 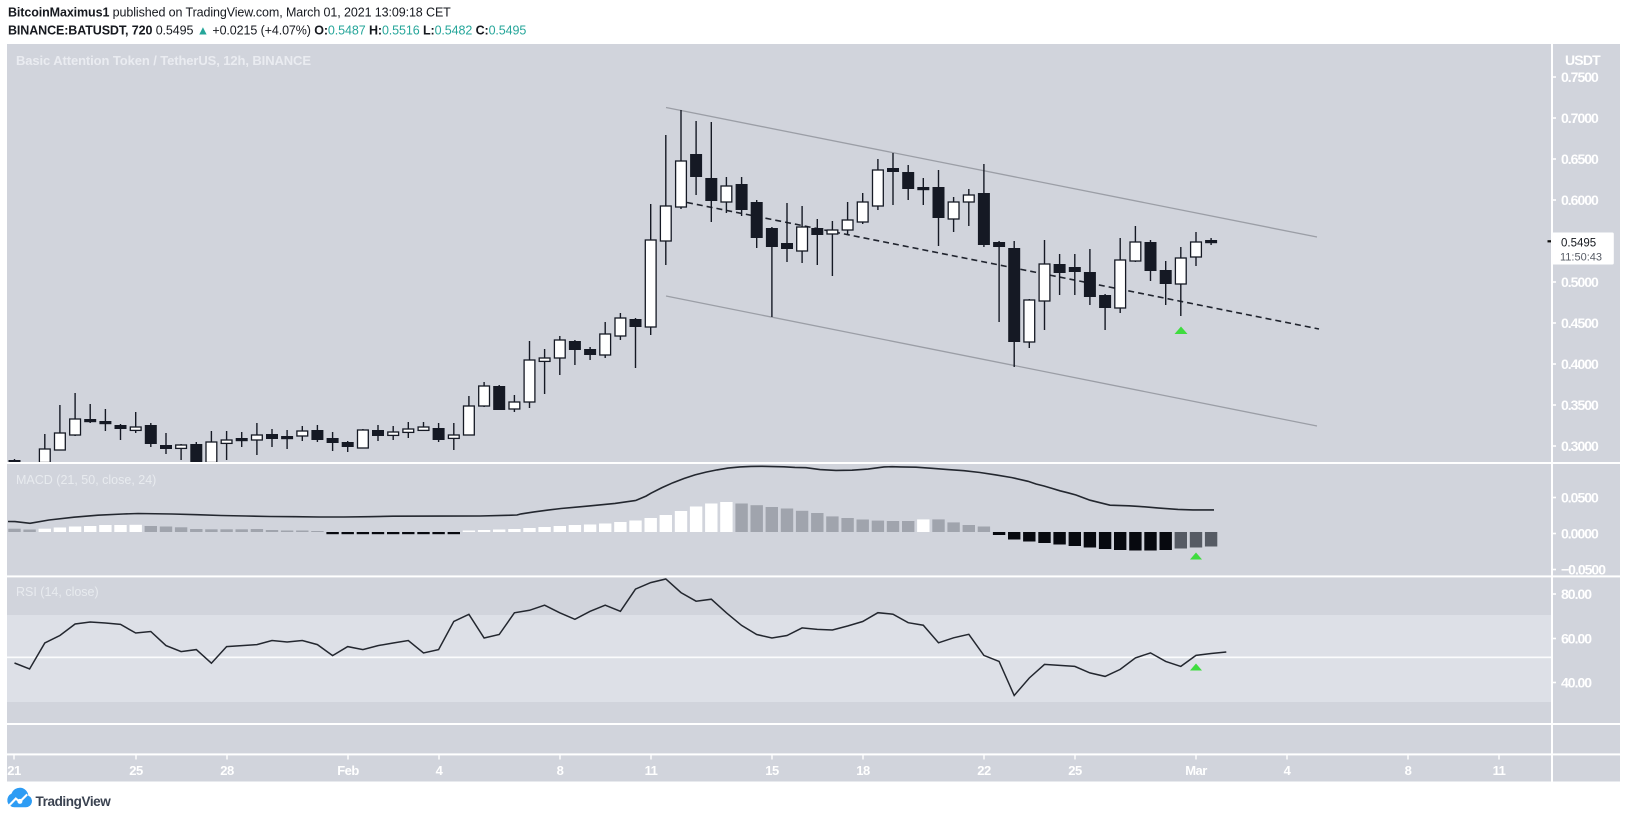 I want to click on svg-text: 0.4500, so click(x=1580, y=323).